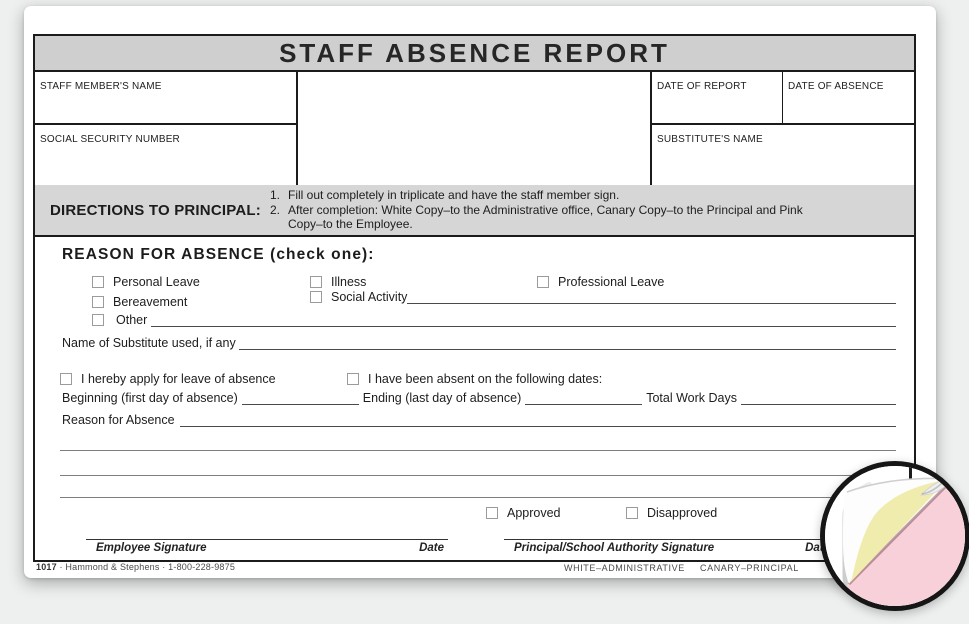 This screenshot has height=624, width=969. I want to click on form-title: STAFF ABSENCE REPORT, so click(474, 52).